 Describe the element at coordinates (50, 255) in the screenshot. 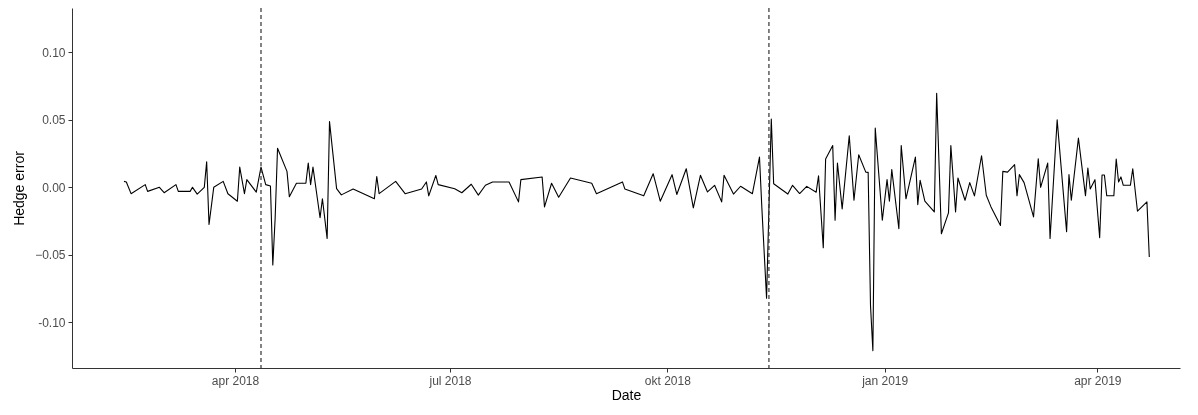

I see `y-tick-label: −0.05` at that location.